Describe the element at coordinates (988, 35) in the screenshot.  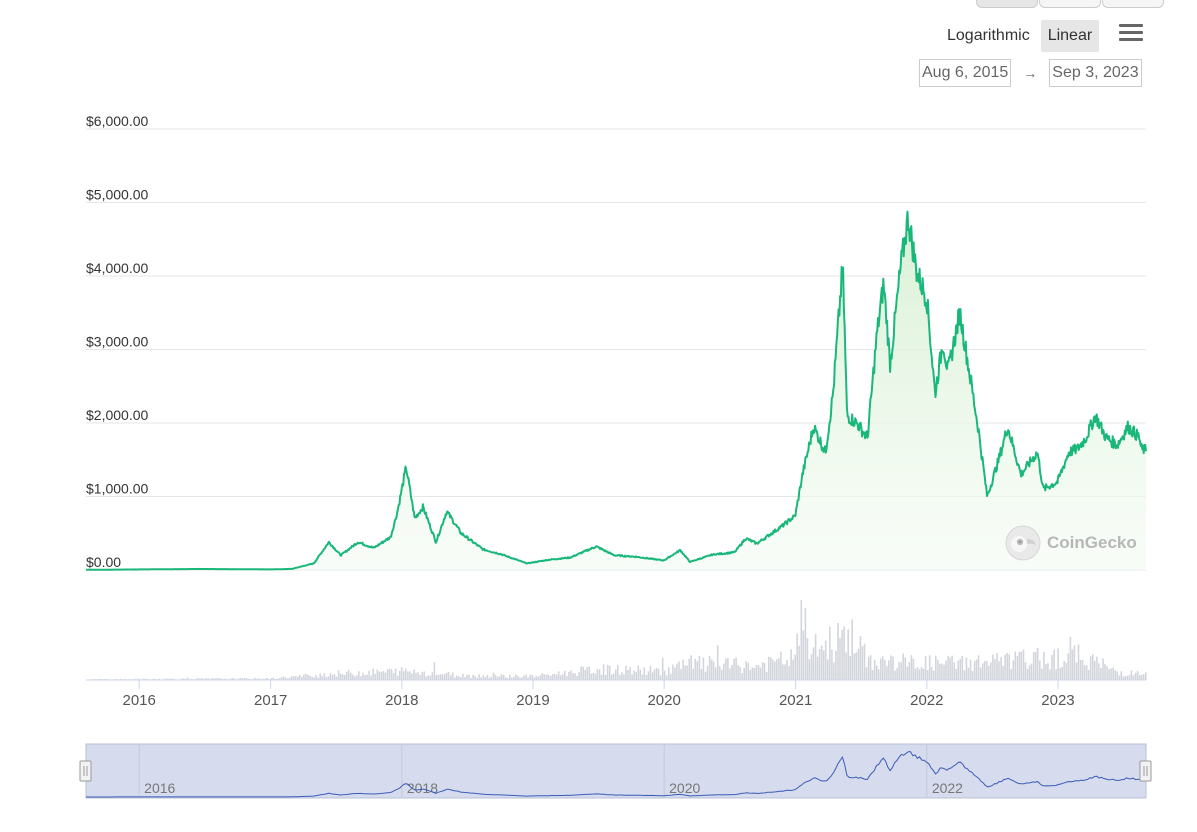
I see `logarithmic-scale-button: Logarithmic` at that location.